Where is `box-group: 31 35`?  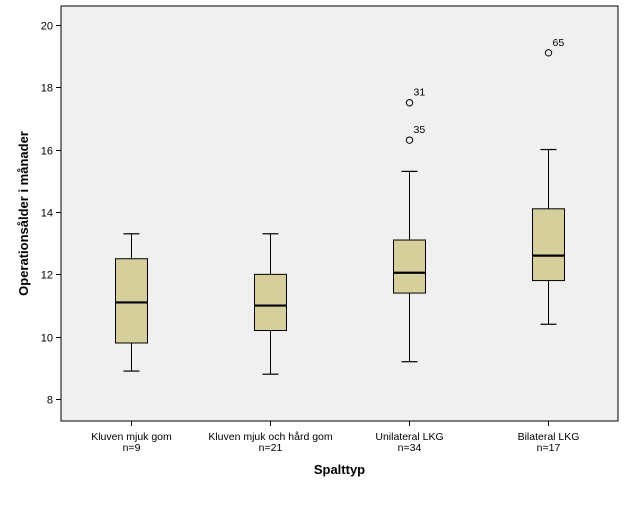 box-group: 31 35 is located at coordinates (409, 225).